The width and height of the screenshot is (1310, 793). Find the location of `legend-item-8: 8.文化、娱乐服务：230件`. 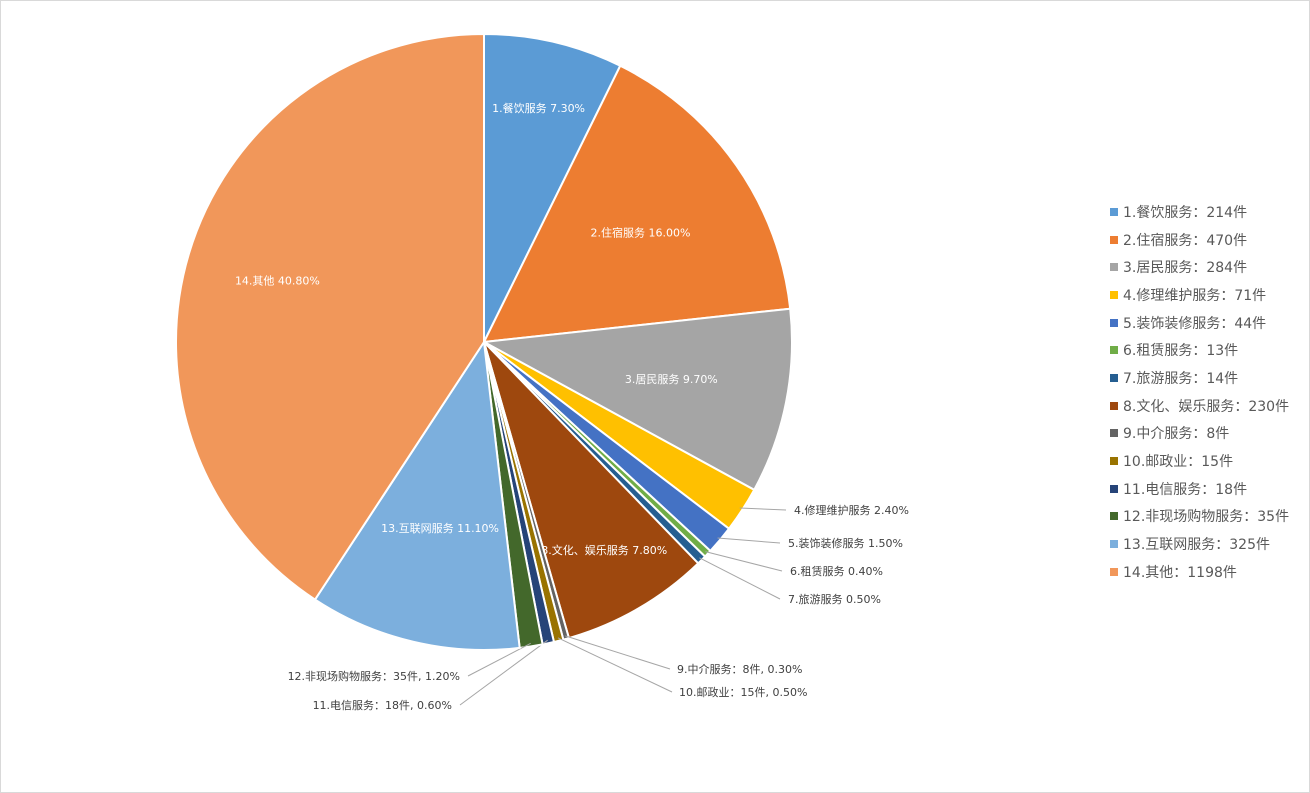

legend-item-8: 8.文化、娱乐服务：230件 is located at coordinates (1199, 406).